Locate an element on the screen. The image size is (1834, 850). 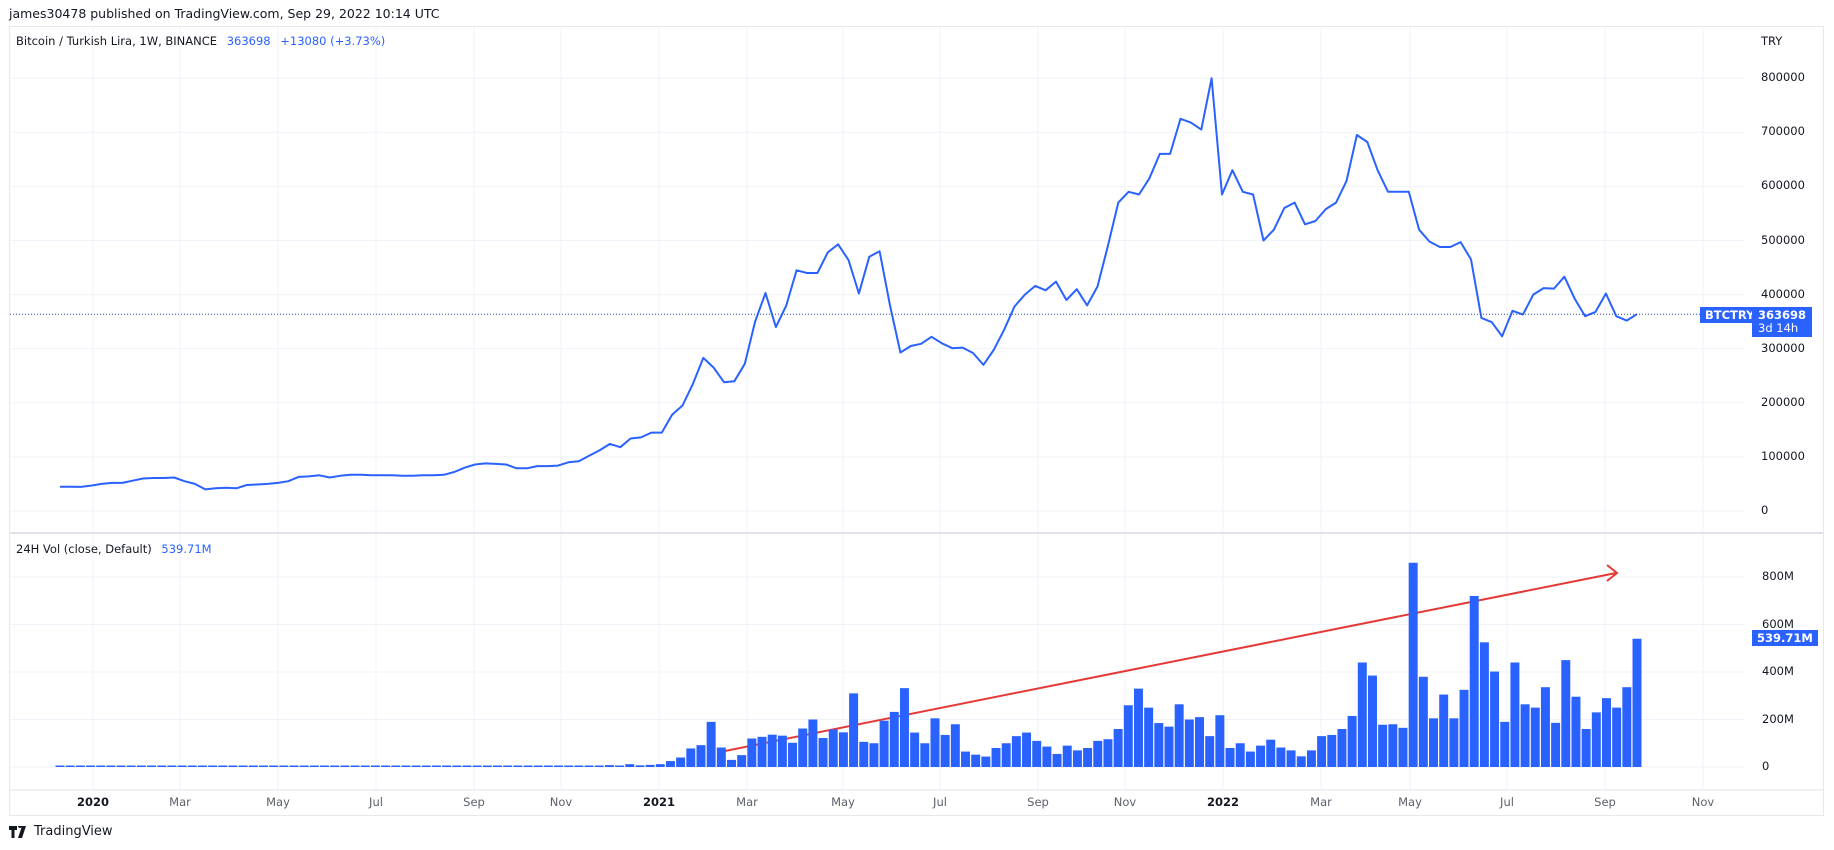
price-axis-tick: 800000 is located at coordinates (1783, 77).